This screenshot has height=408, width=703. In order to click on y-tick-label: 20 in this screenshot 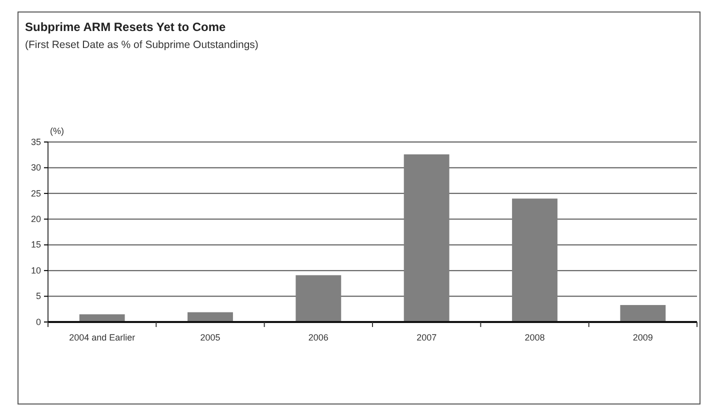, I will do `click(35, 219)`.